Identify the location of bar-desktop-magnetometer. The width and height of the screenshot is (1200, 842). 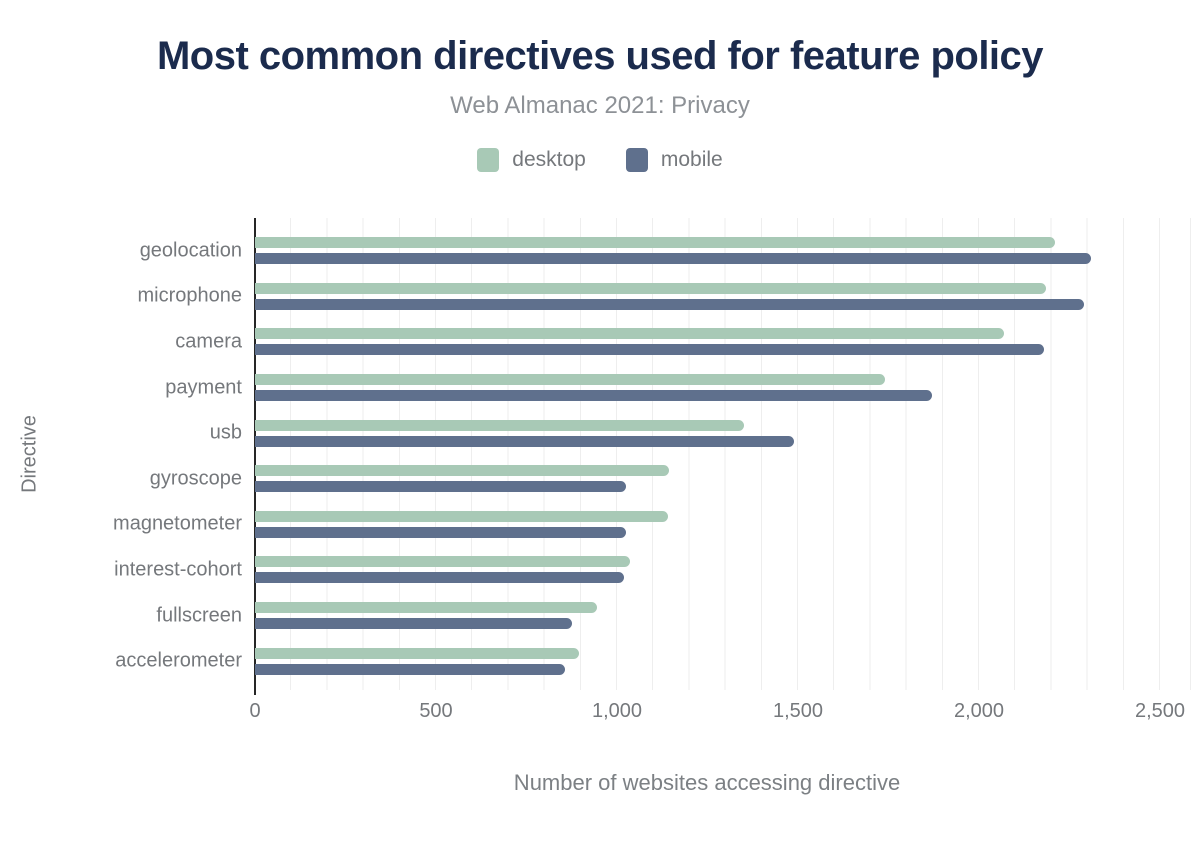
(461, 516).